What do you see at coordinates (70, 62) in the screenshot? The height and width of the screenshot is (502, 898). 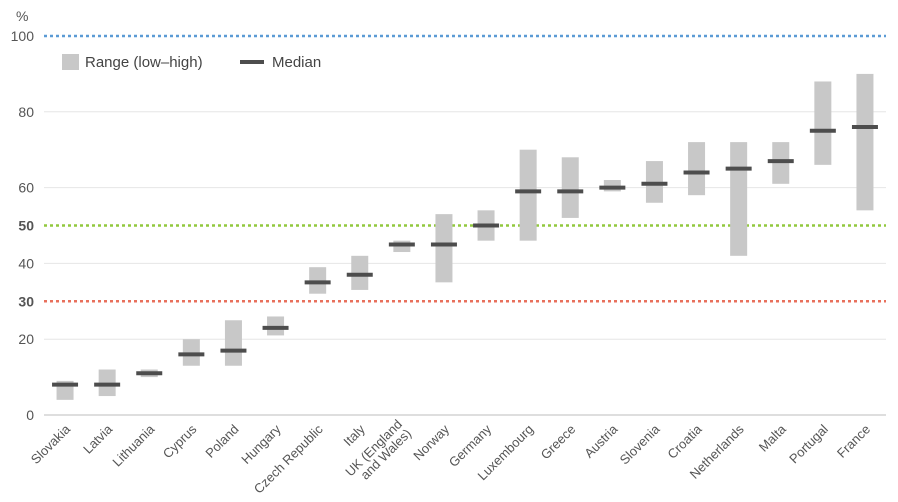 I see `legend-range-swatch` at bounding box center [70, 62].